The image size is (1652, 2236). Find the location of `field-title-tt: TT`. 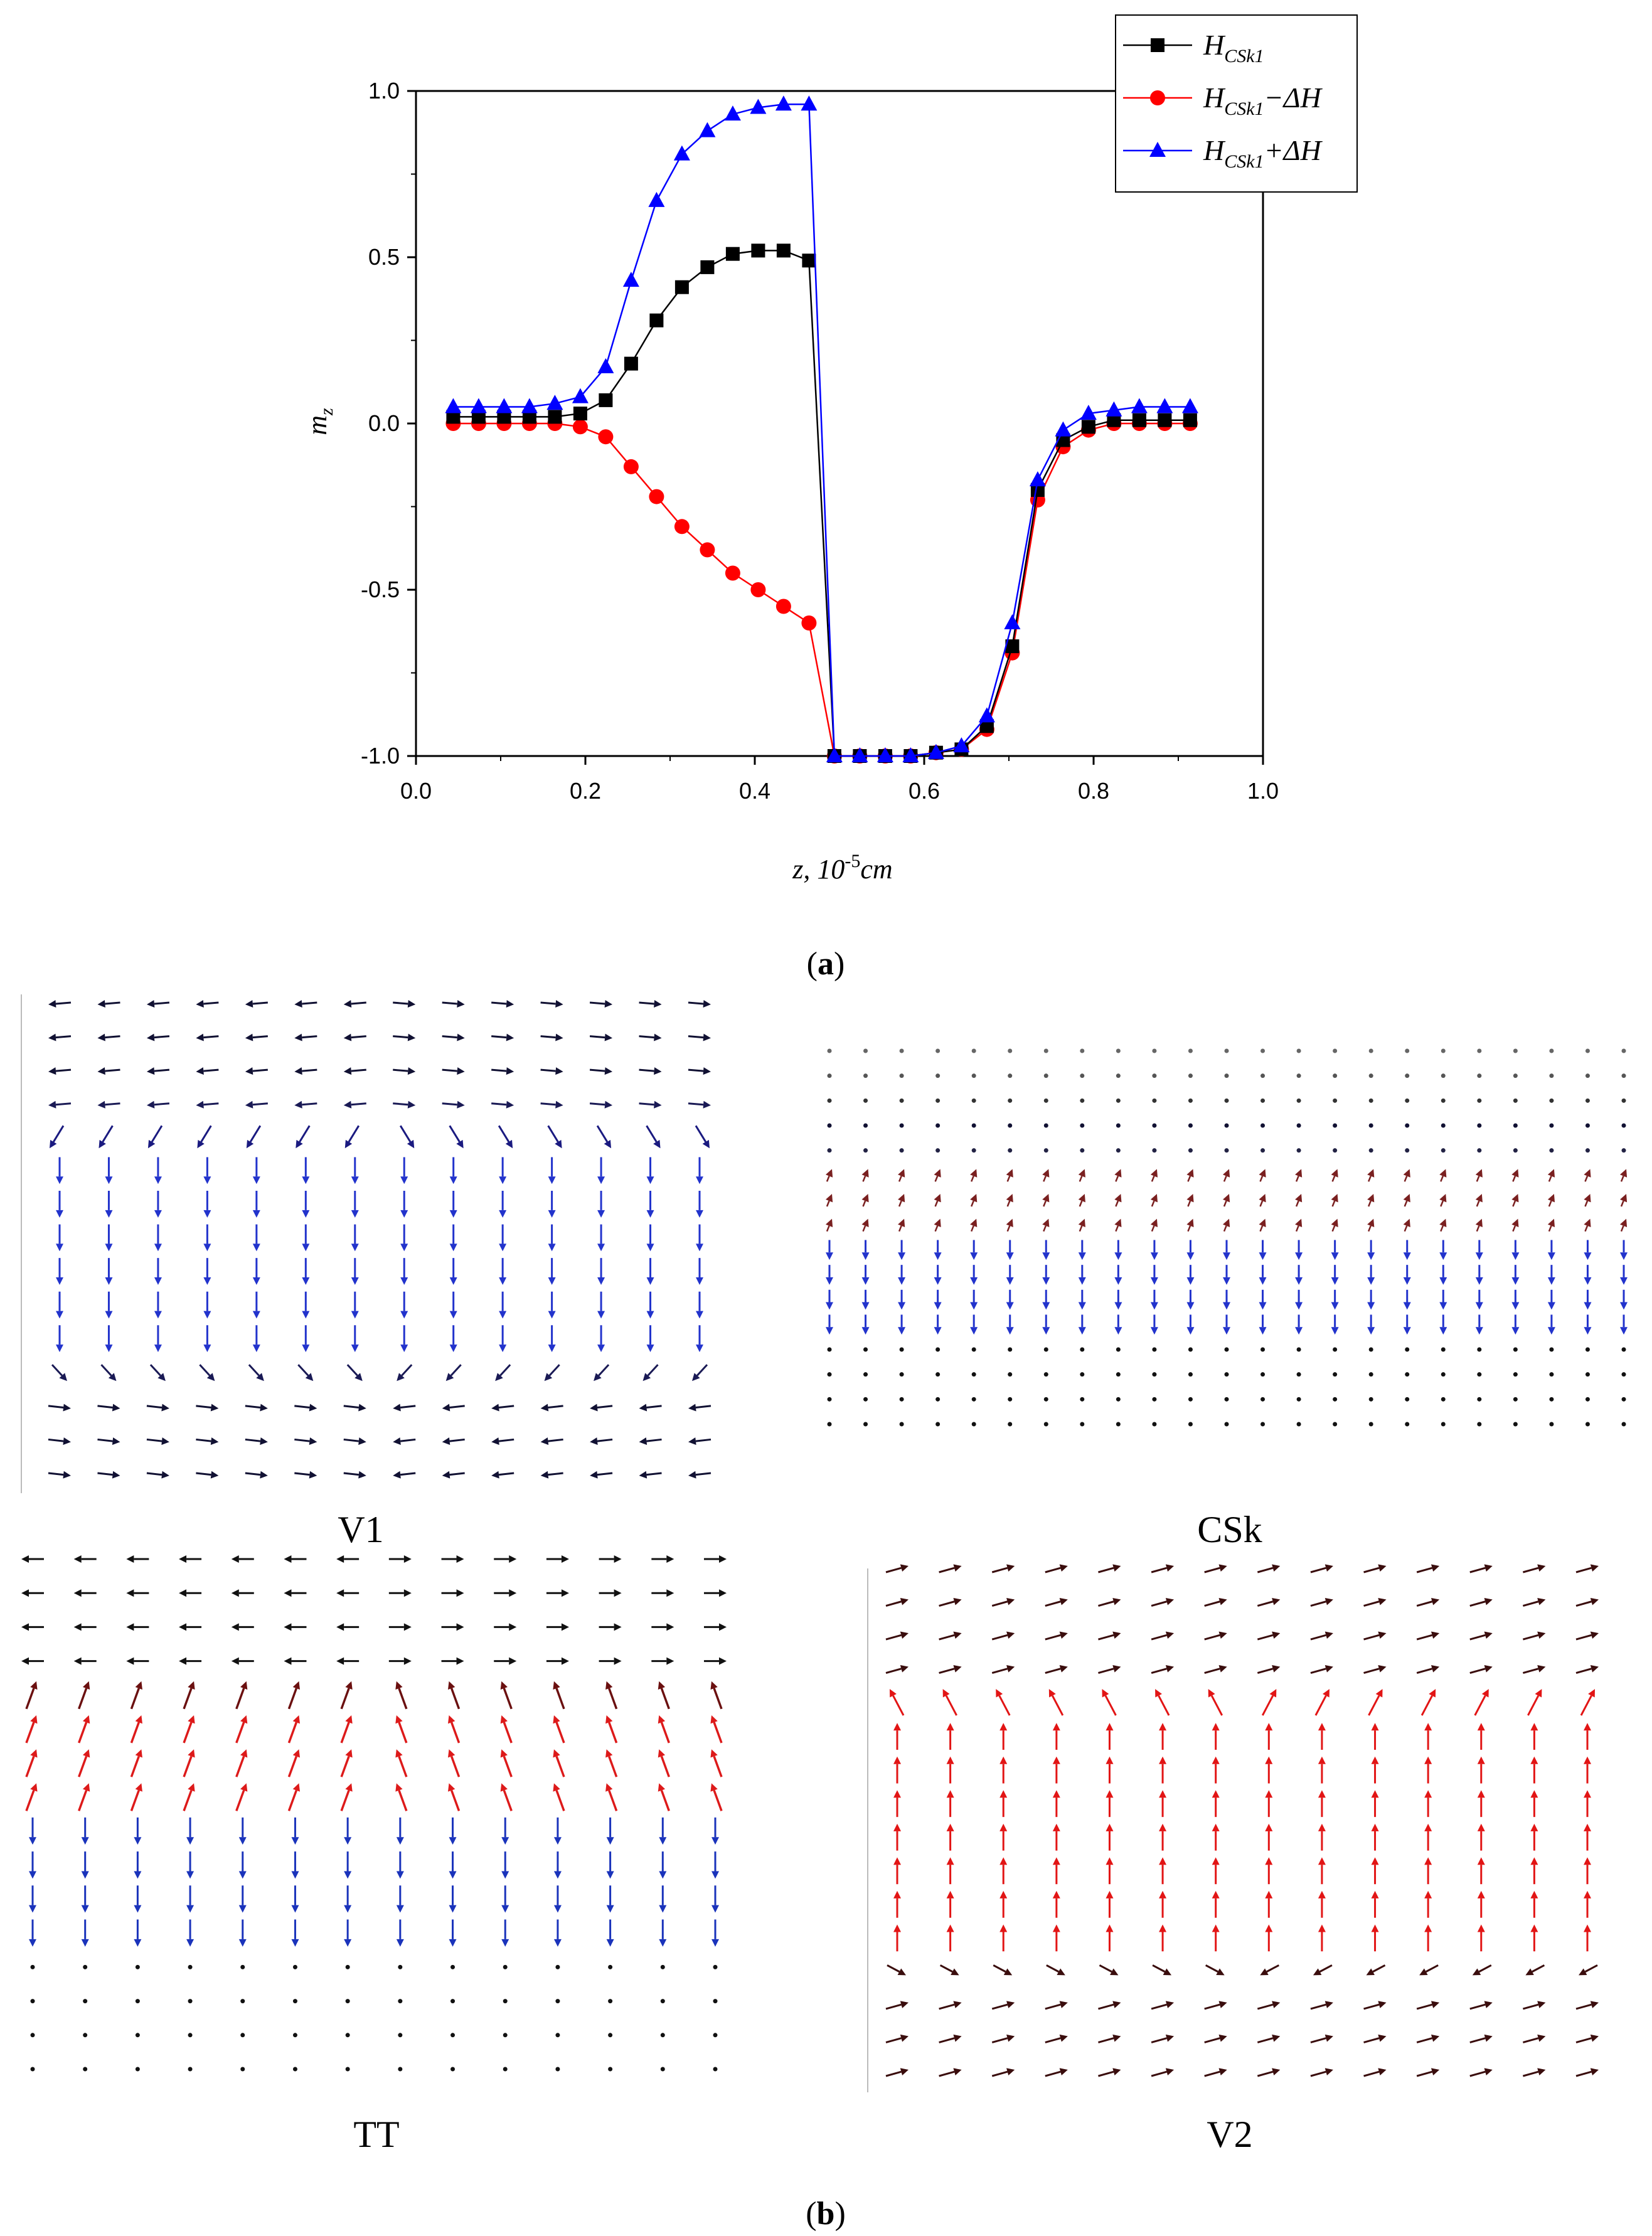

field-title-tt: TT is located at coordinates (376, 2134).